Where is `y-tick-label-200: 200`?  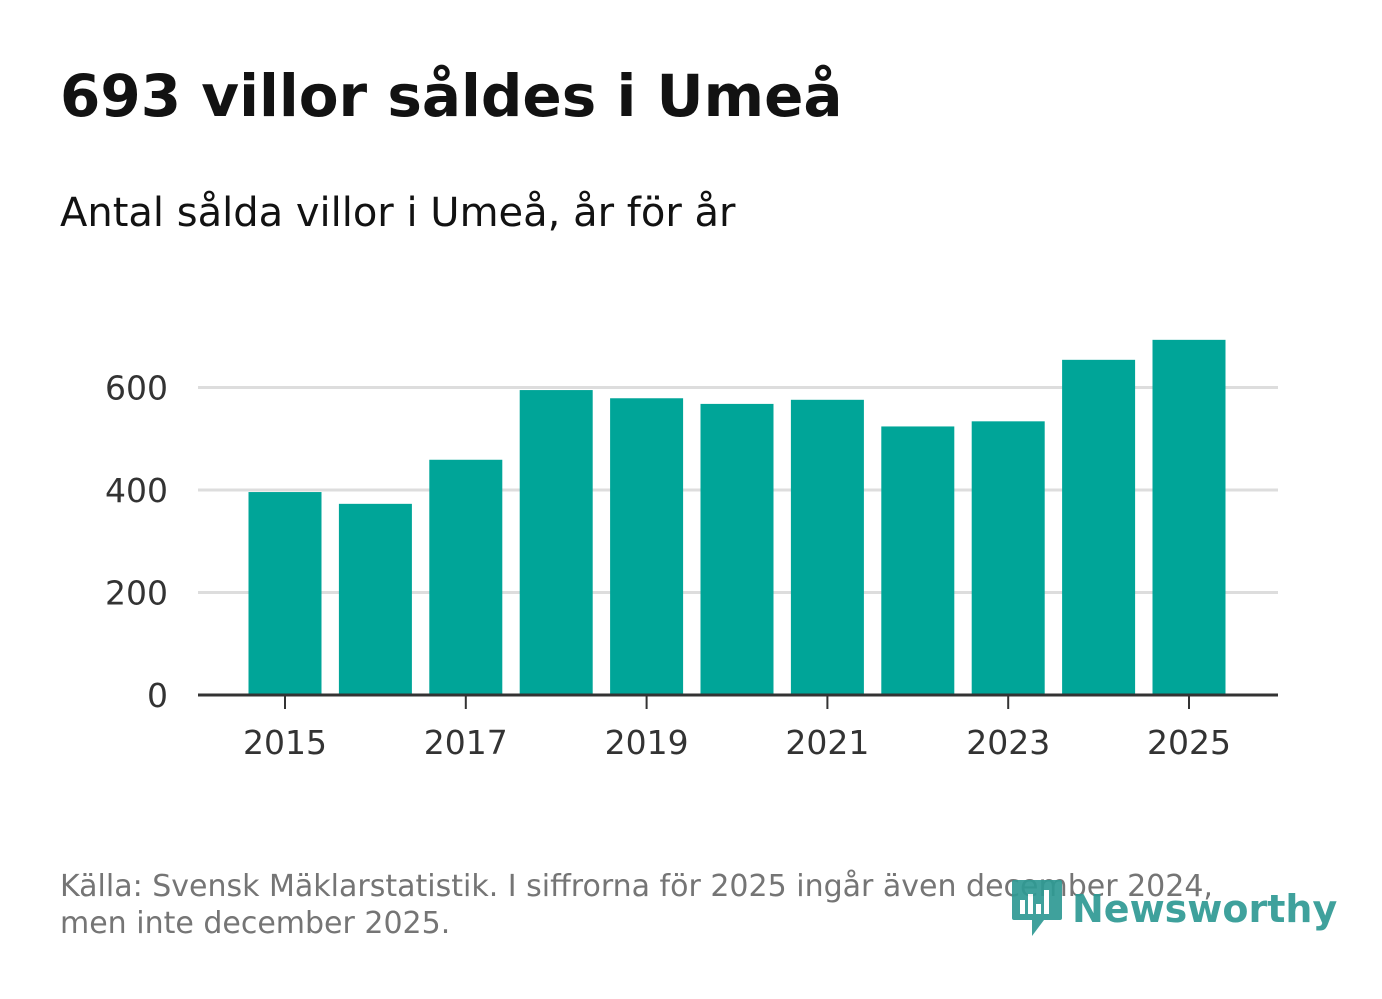 y-tick-label-200: 200 is located at coordinates (136, 593).